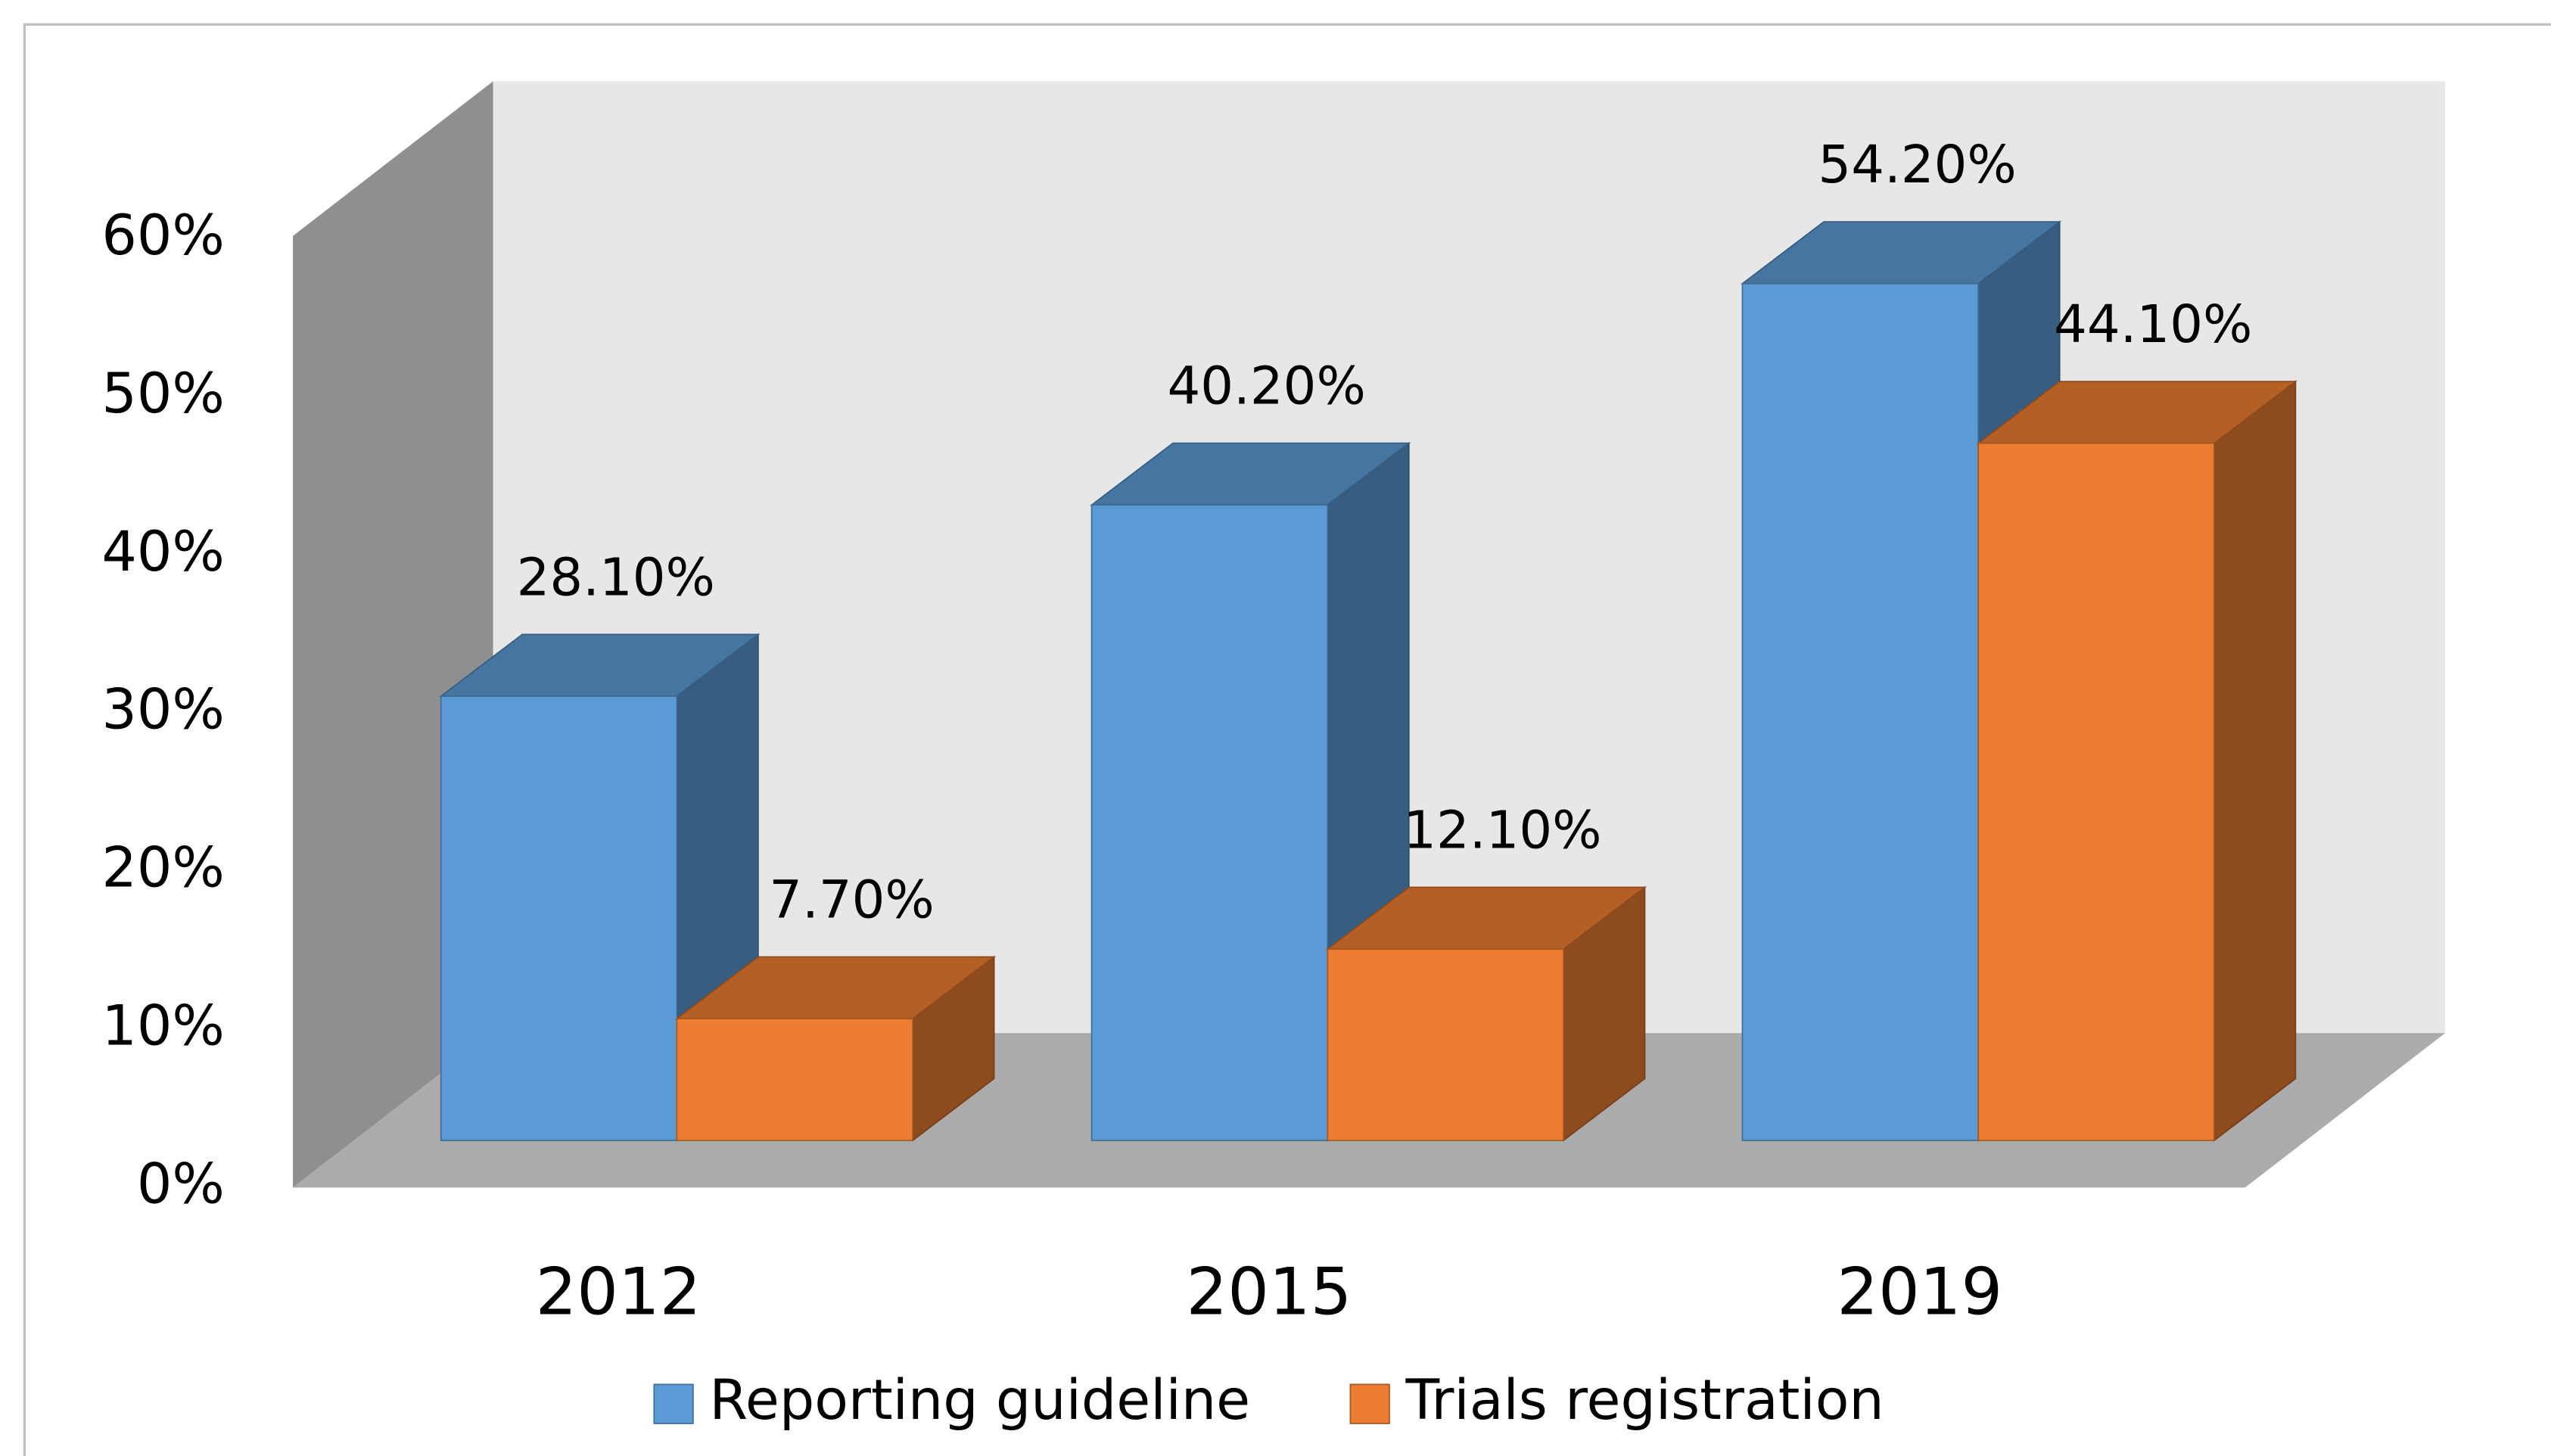  What do you see at coordinates (1502, 831) in the screenshot?
I see `value-label: 12.10%` at bounding box center [1502, 831].